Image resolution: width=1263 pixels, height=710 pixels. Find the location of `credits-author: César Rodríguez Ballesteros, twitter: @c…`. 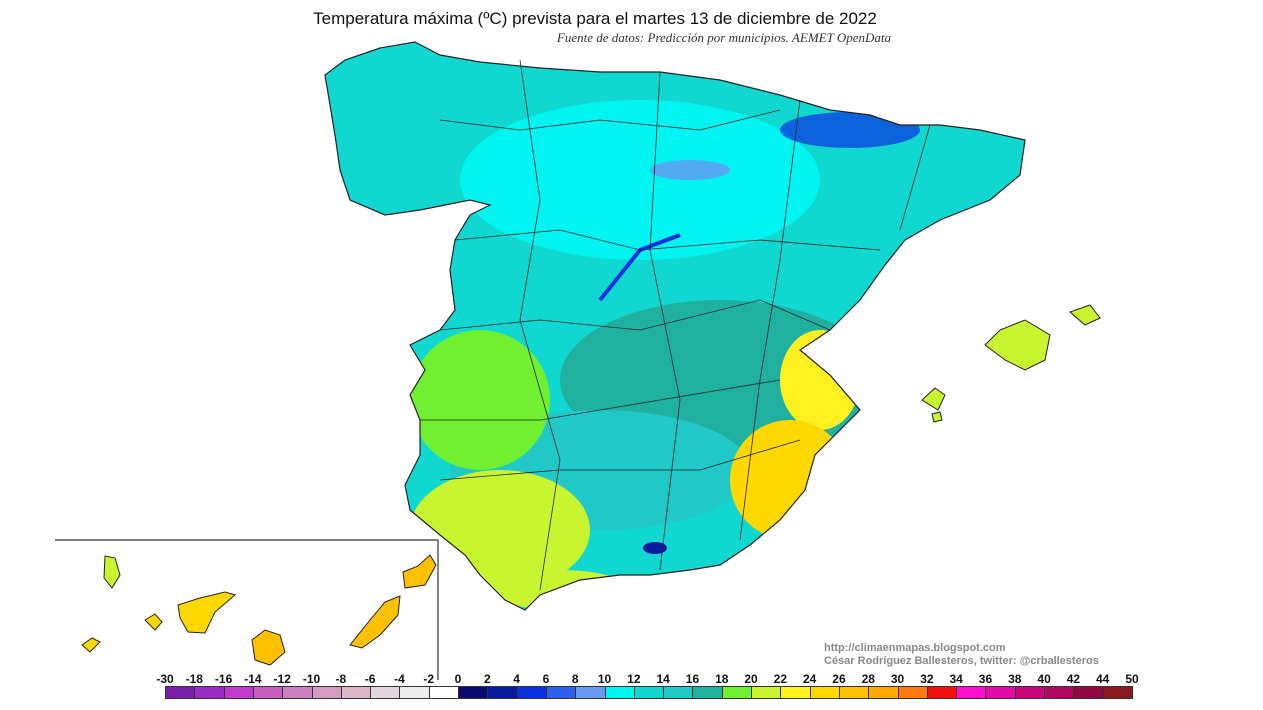

credits-author: César Rodríguez Ballesteros, twitter: @c… is located at coordinates (961, 661).